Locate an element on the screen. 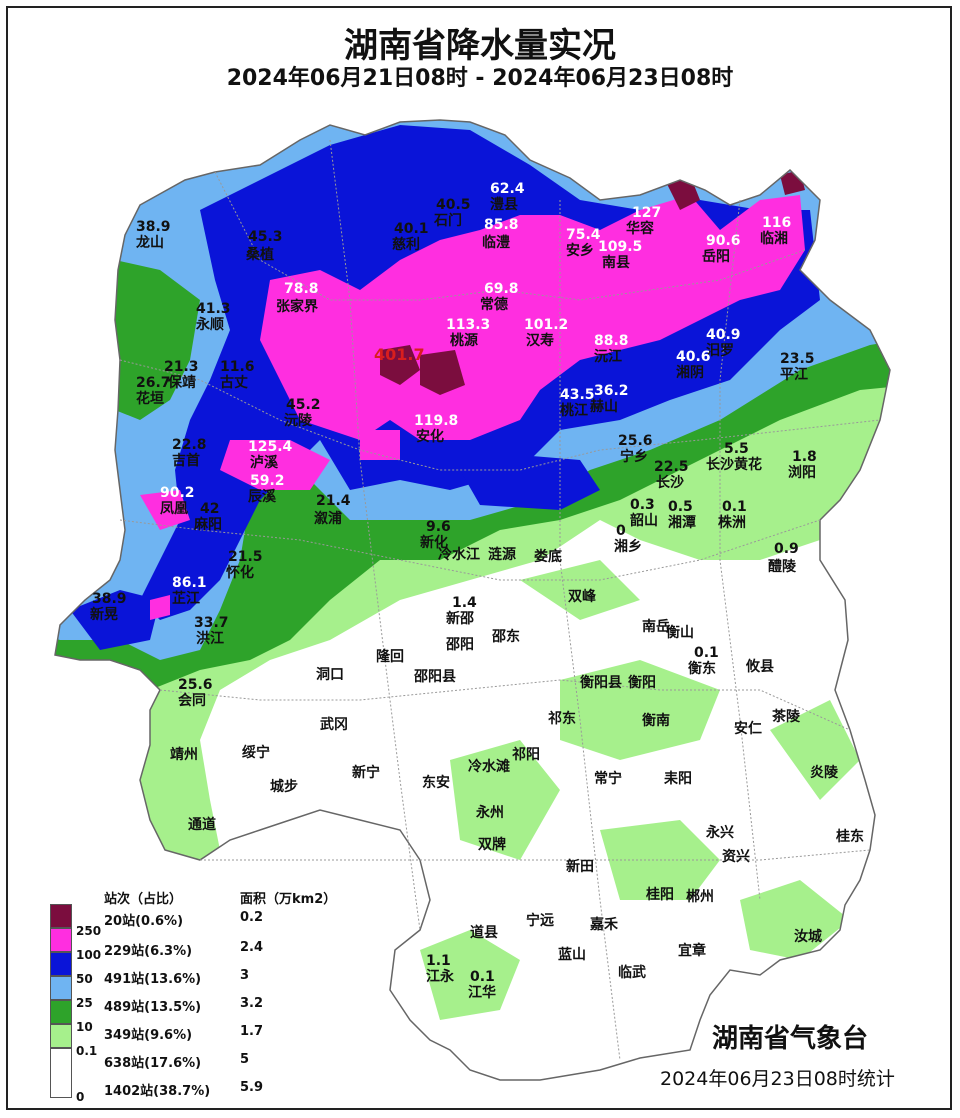  county-label: 永州 is located at coordinates (490, 813).